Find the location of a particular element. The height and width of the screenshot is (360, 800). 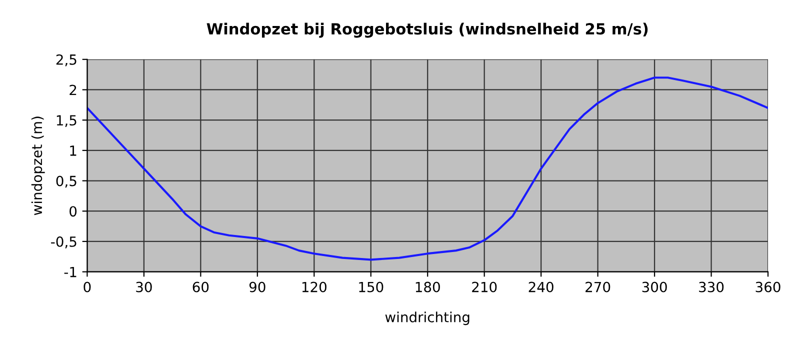

y-tick-label: 2,5 is located at coordinates (66, 60).